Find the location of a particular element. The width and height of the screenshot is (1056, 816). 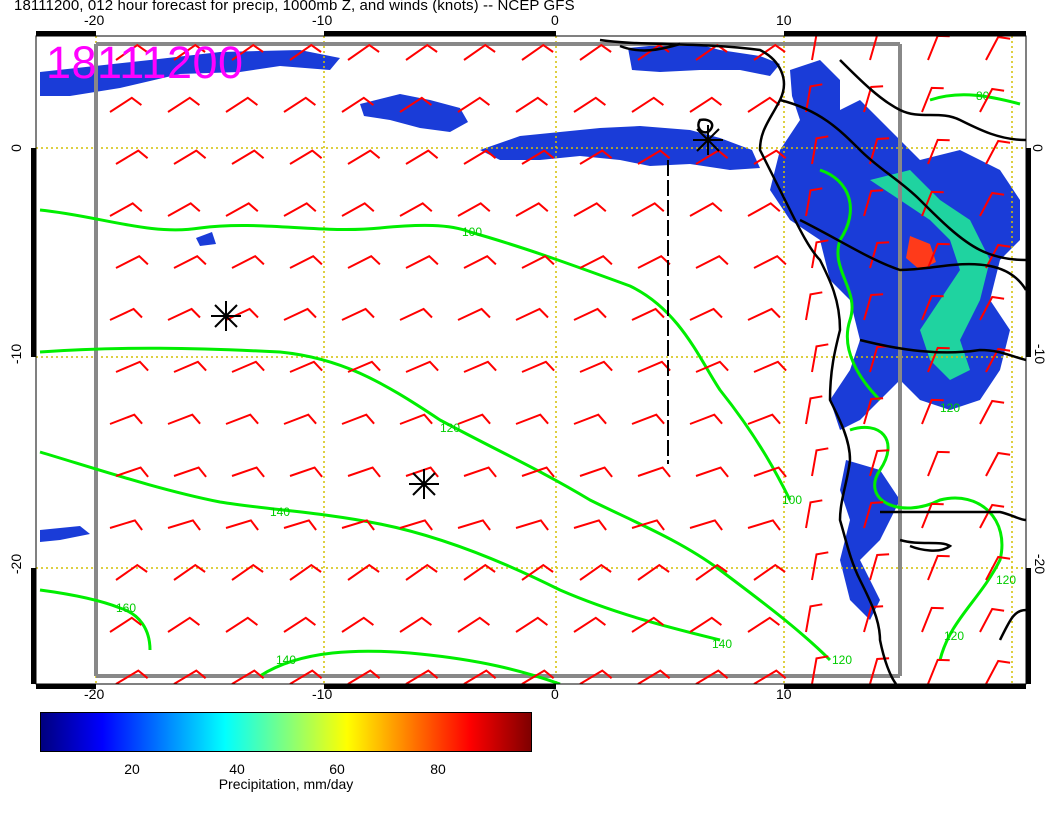

lat-label-left: 0 is located at coordinates (15, 148).